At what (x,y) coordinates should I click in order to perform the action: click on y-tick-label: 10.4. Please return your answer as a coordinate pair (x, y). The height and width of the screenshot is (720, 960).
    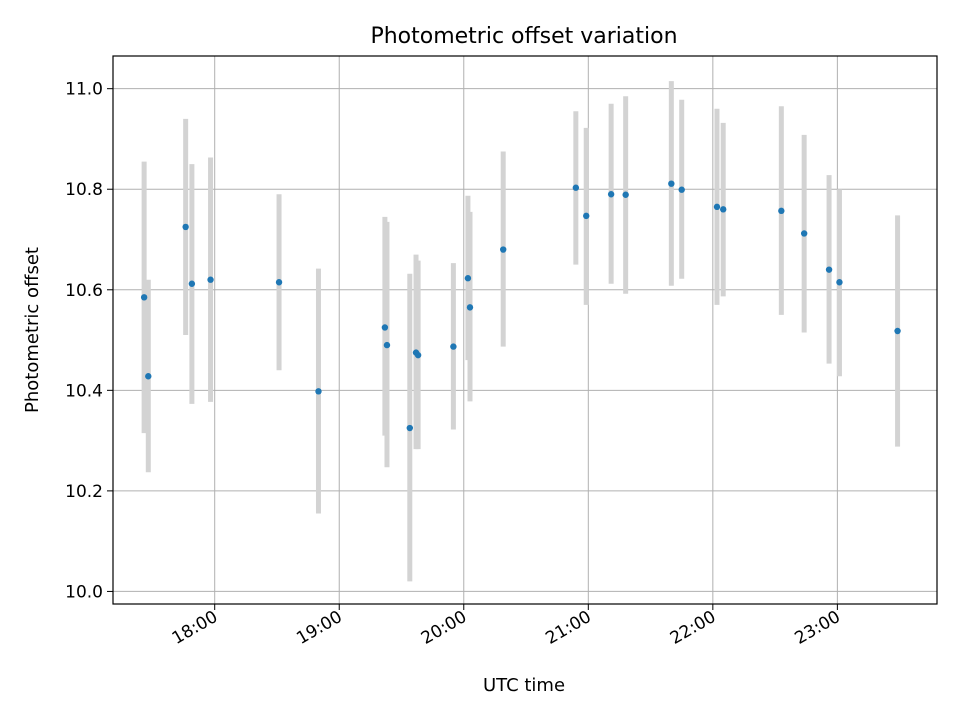
    Looking at the image, I should click on (84, 391).